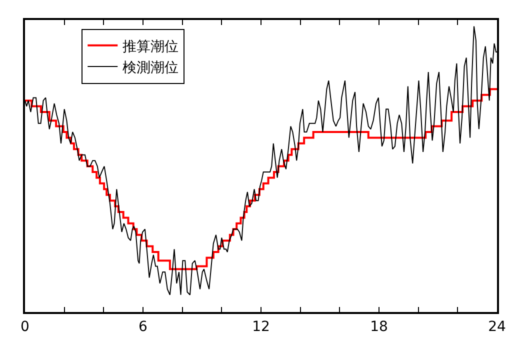 The width and height of the screenshot is (532, 348). What do you see at coordinates (261, 326) in the screenshot?
I see `x-tick-label: 12` at bounding box center [261, 326].